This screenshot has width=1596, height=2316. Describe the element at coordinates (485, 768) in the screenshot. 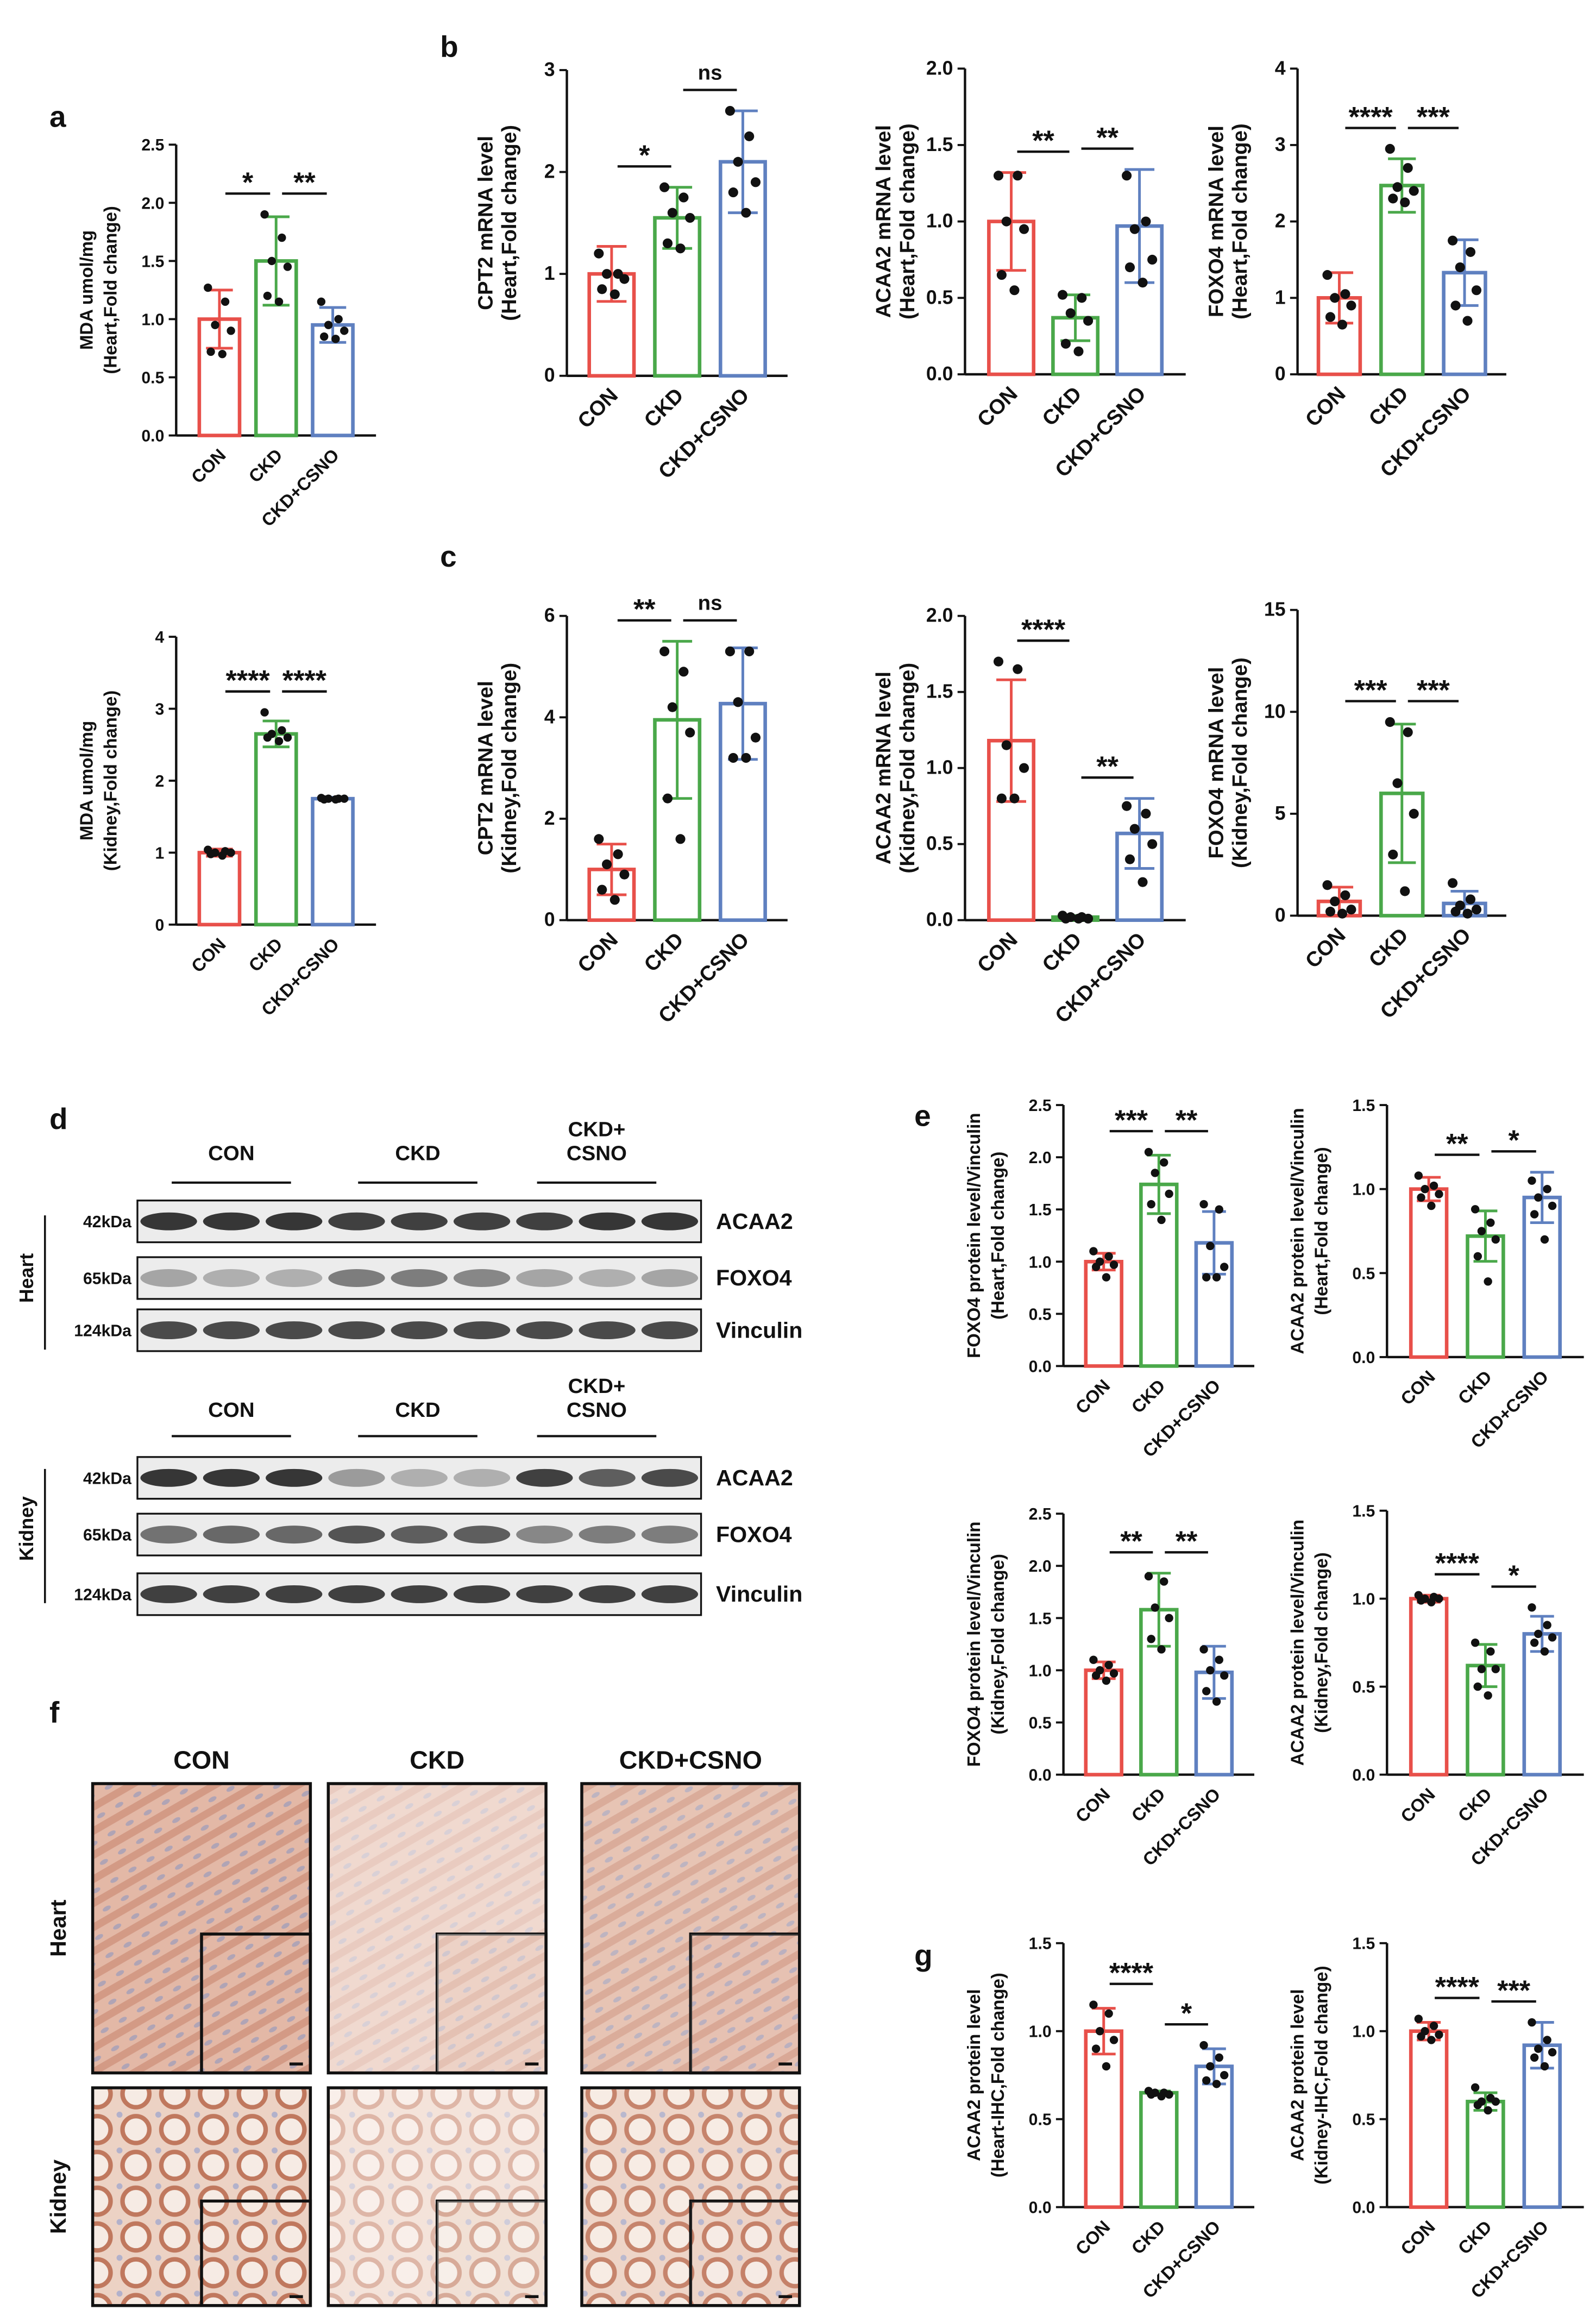

I see `y-axis-label: CPT2 mRNA level` at that location.